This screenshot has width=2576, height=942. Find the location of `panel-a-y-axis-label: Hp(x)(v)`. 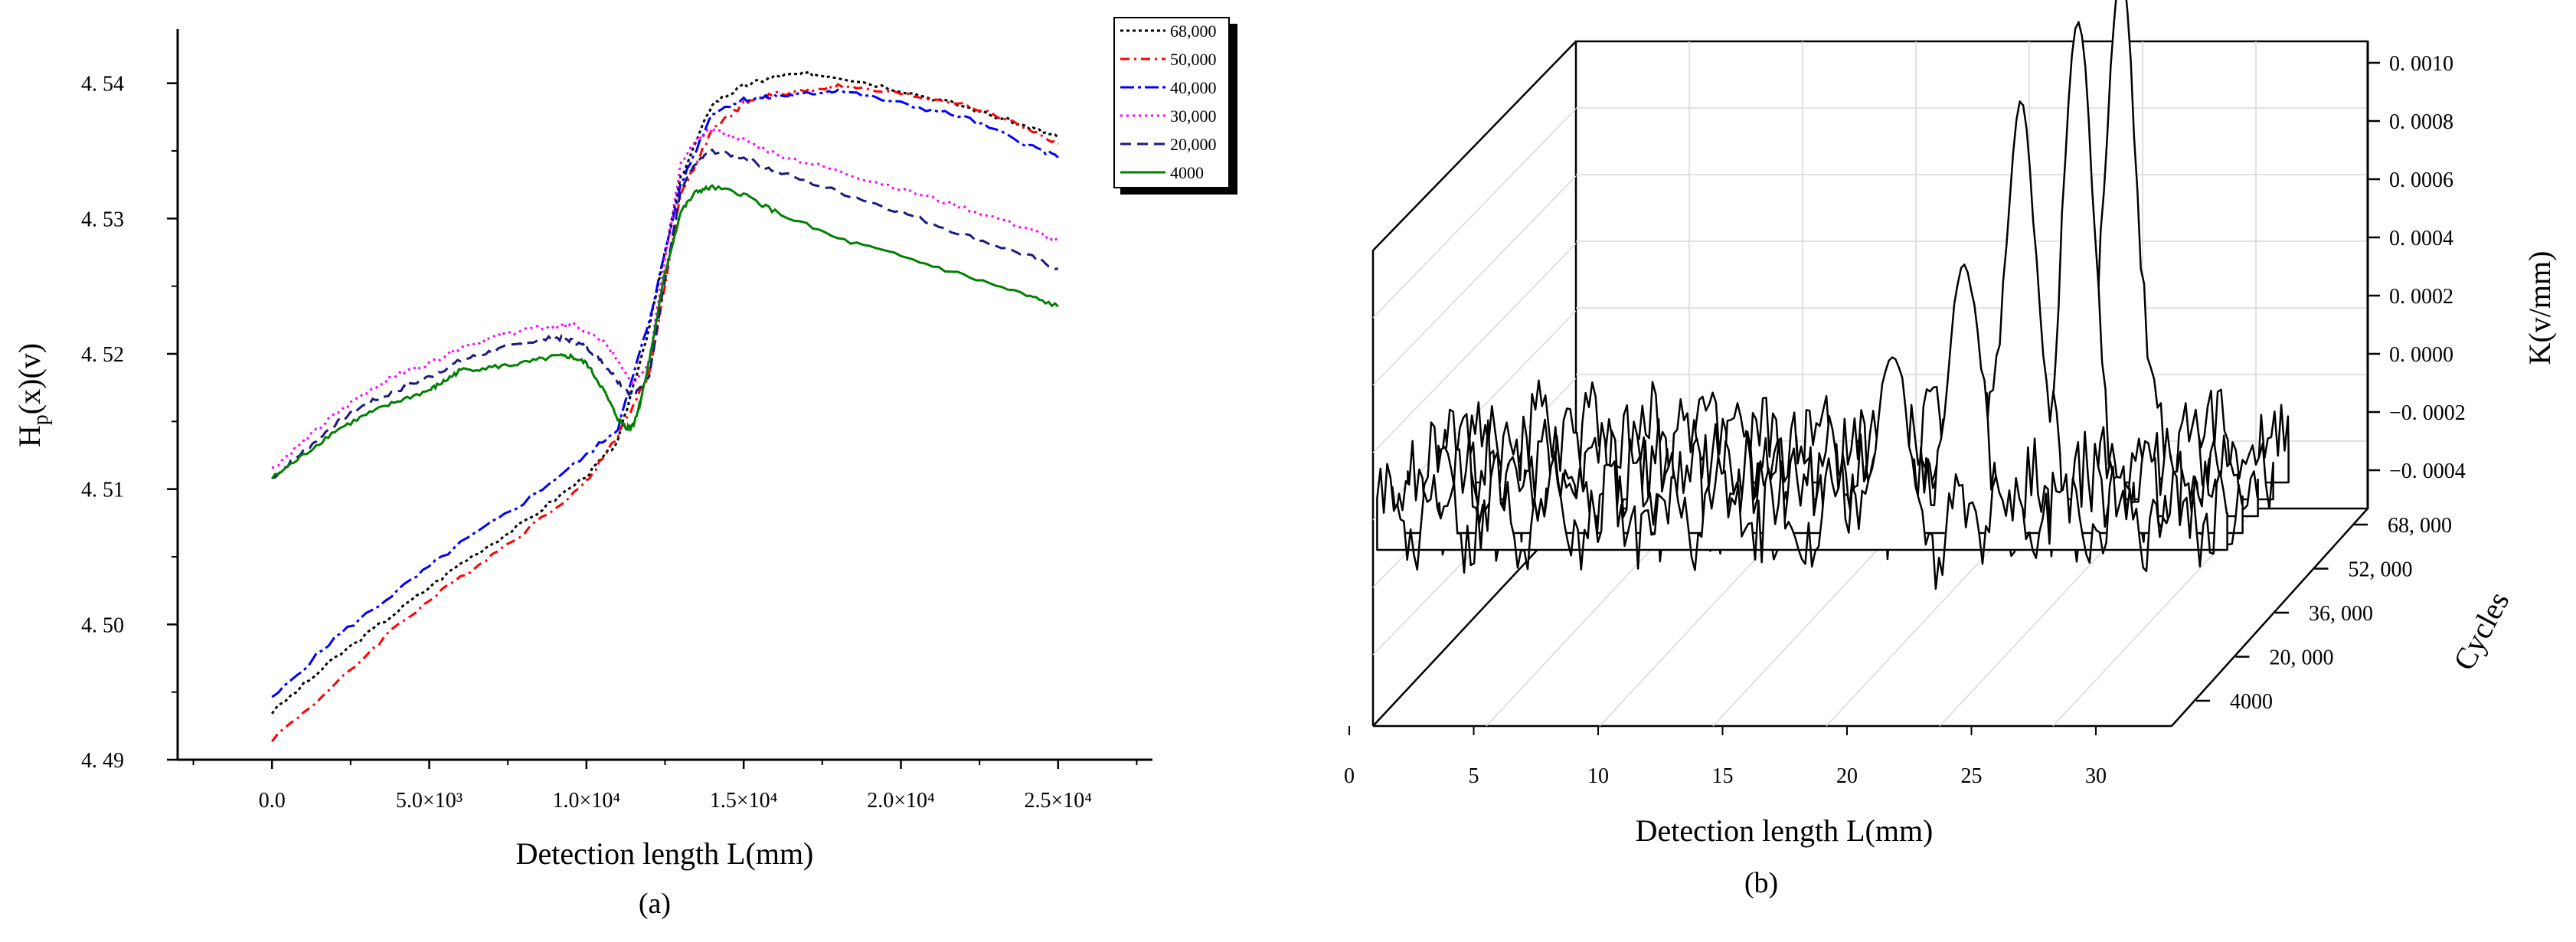

panel-a-y-axis-label: Hp(x)(v) is located at coordinates (32, 395).